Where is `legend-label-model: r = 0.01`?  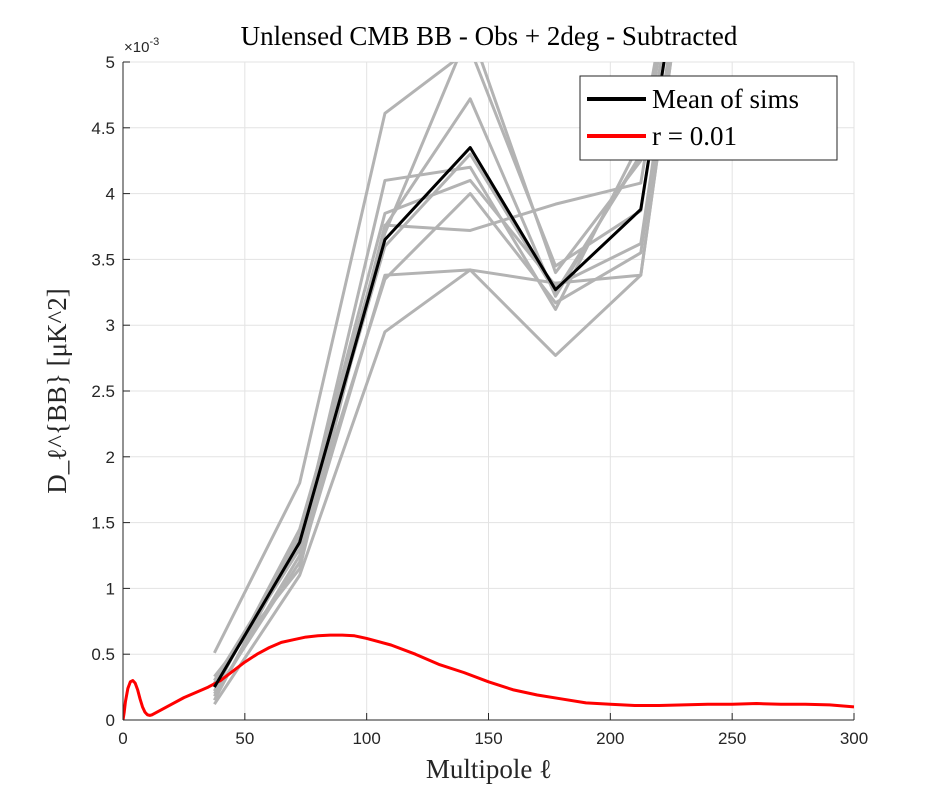 legend-label-model: r = 0.01 is located at coordinates (694, 136).